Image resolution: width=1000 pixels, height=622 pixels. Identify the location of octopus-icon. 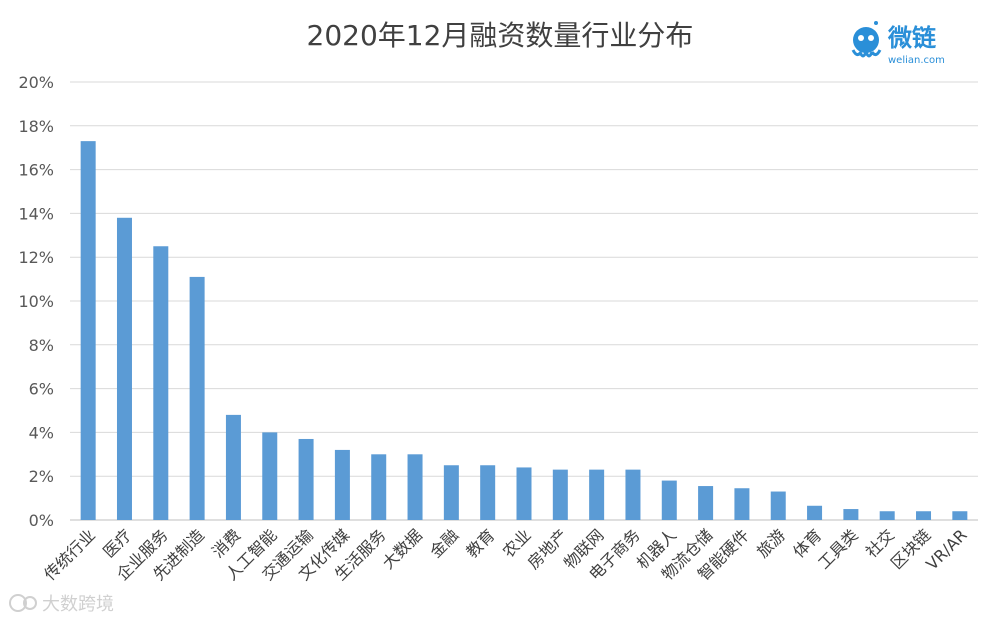
(866, 39).